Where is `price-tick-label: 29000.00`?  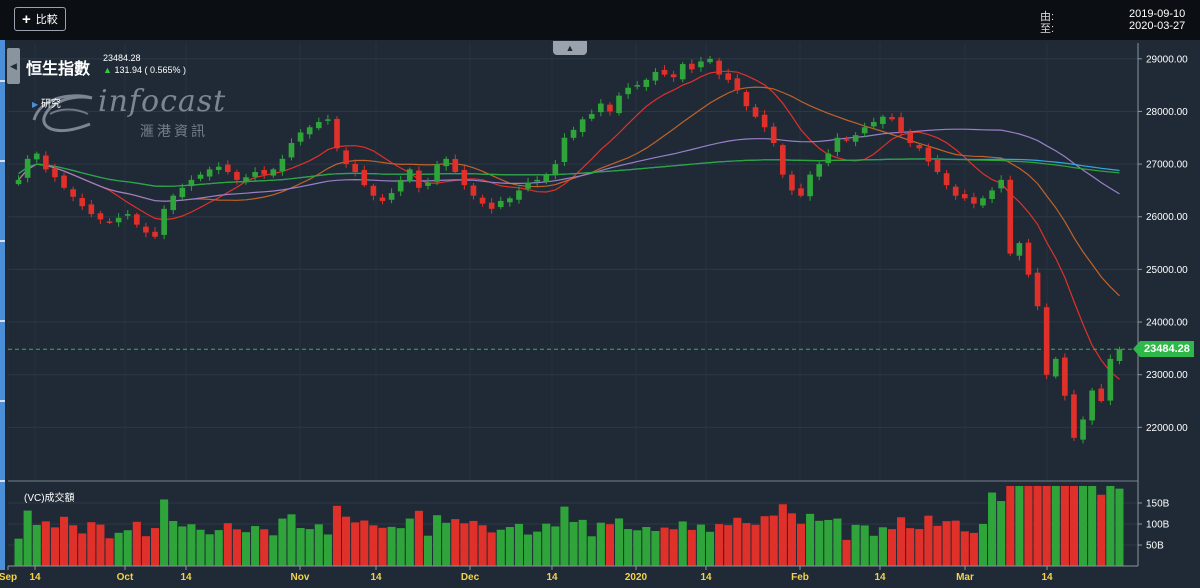
price-tick-label: 29000.00 is located at coordinates (1167, 59).